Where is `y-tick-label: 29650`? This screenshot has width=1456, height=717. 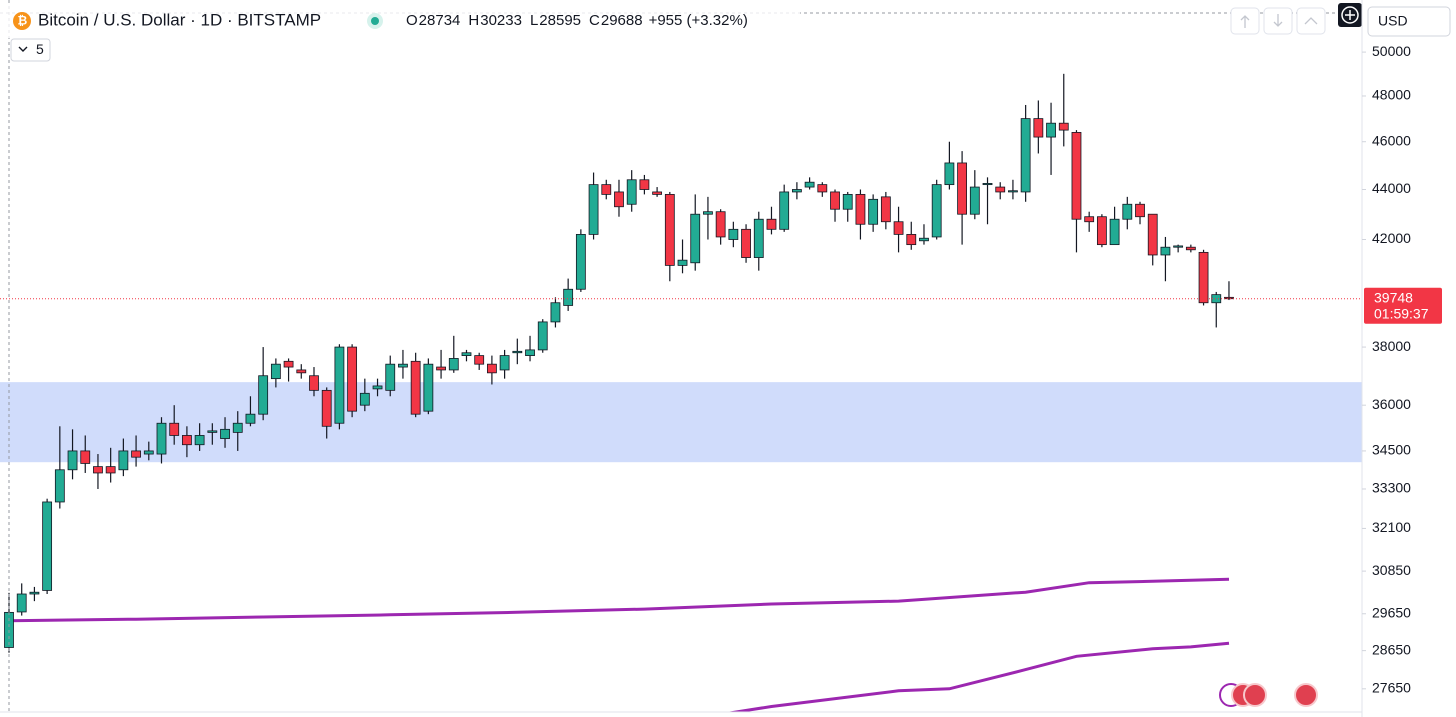 y-tick-label: 29650 is located at coordinates (1391, 612).